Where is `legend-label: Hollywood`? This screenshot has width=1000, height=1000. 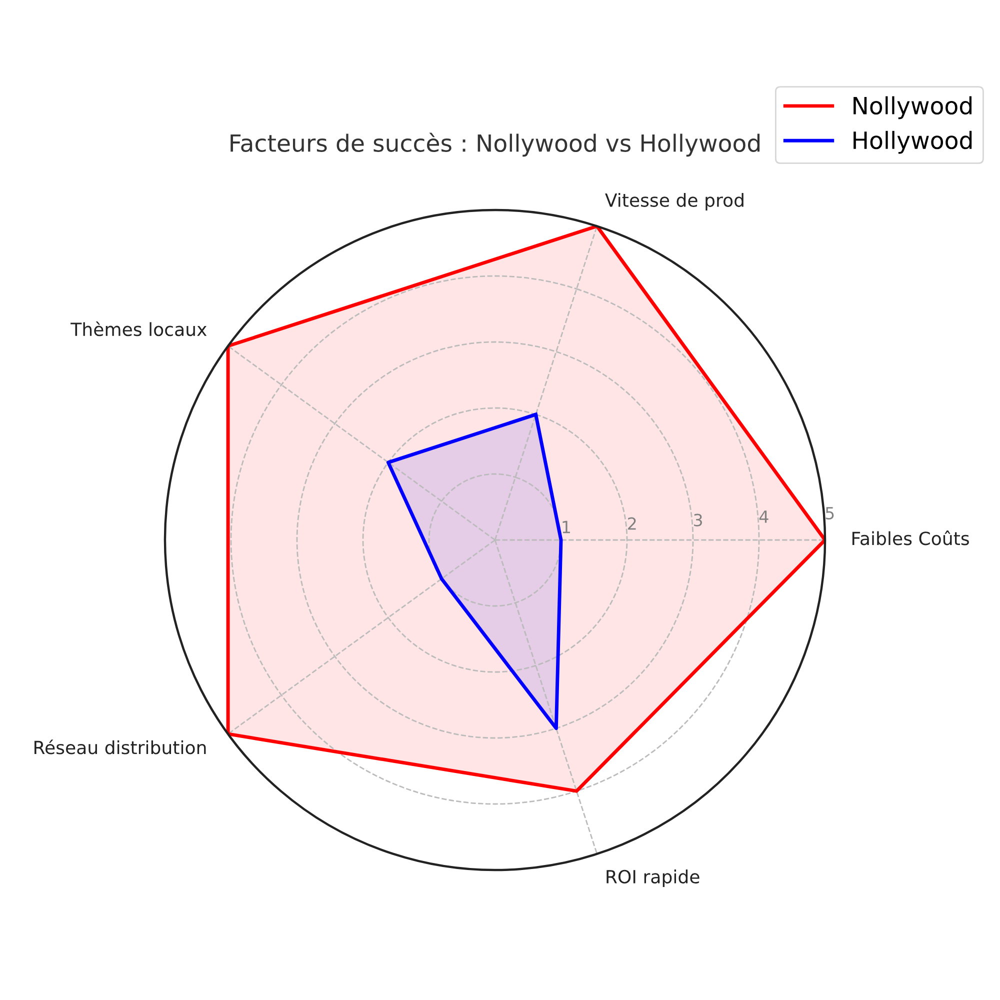
legend-label: Hollywood is located at coordinates (913, 142).